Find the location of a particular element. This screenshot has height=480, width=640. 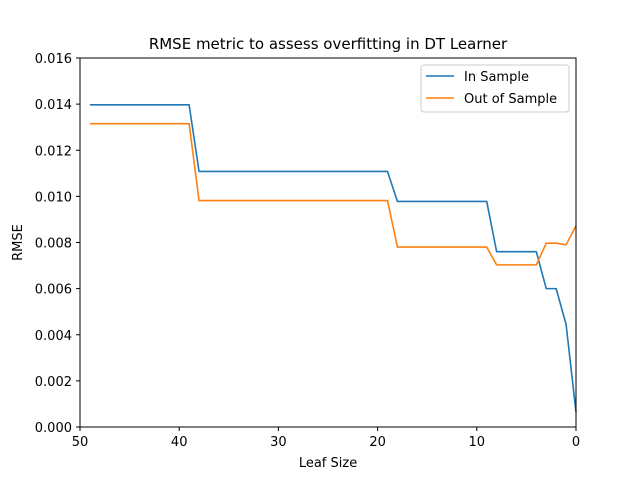

legend-box is located at coordinates (495, 88).